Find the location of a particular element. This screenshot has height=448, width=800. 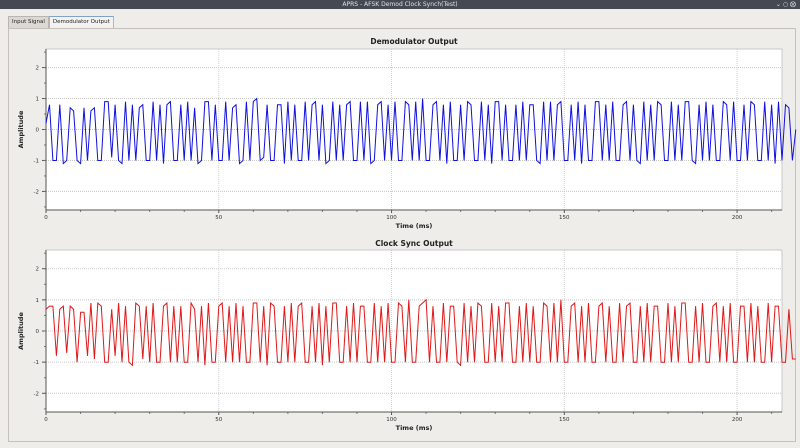

tab-input-signal: Input Signal is located at coordinates (28, 22).